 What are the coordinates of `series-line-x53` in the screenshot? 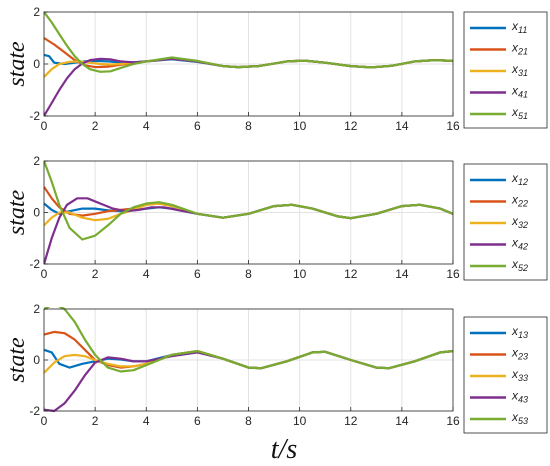 It's located at (248, 340).